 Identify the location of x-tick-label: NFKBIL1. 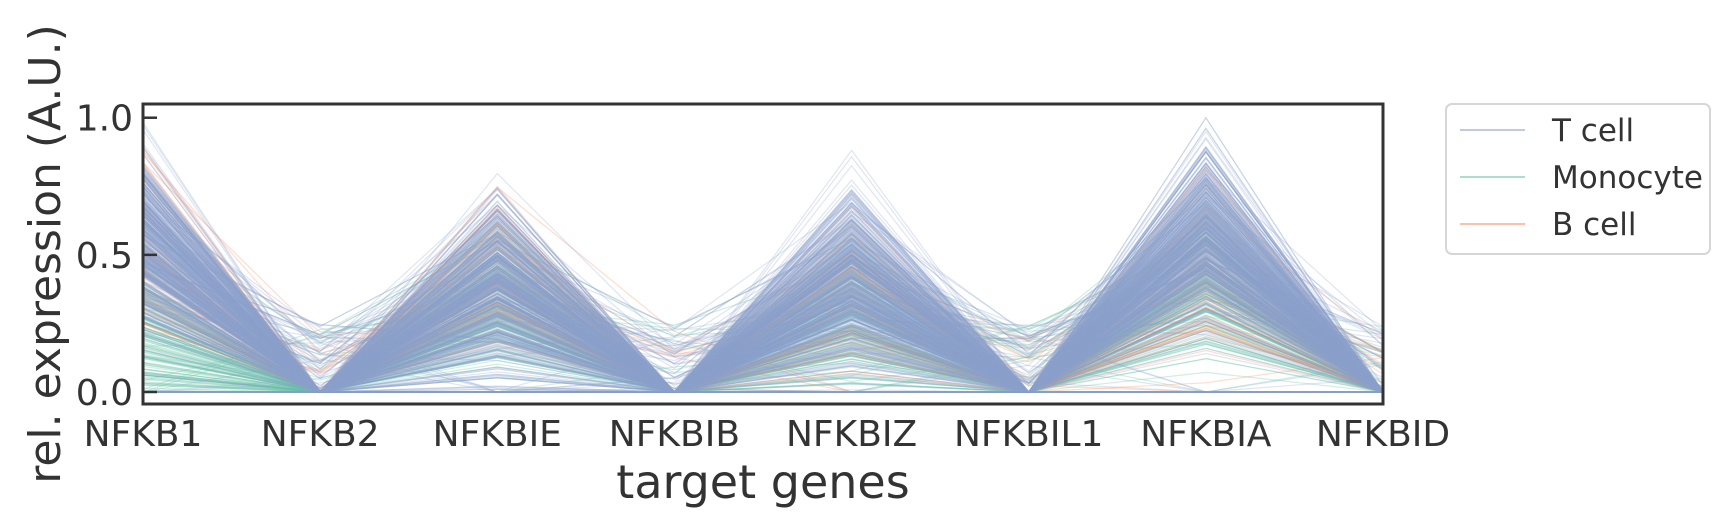
(1029, 434).